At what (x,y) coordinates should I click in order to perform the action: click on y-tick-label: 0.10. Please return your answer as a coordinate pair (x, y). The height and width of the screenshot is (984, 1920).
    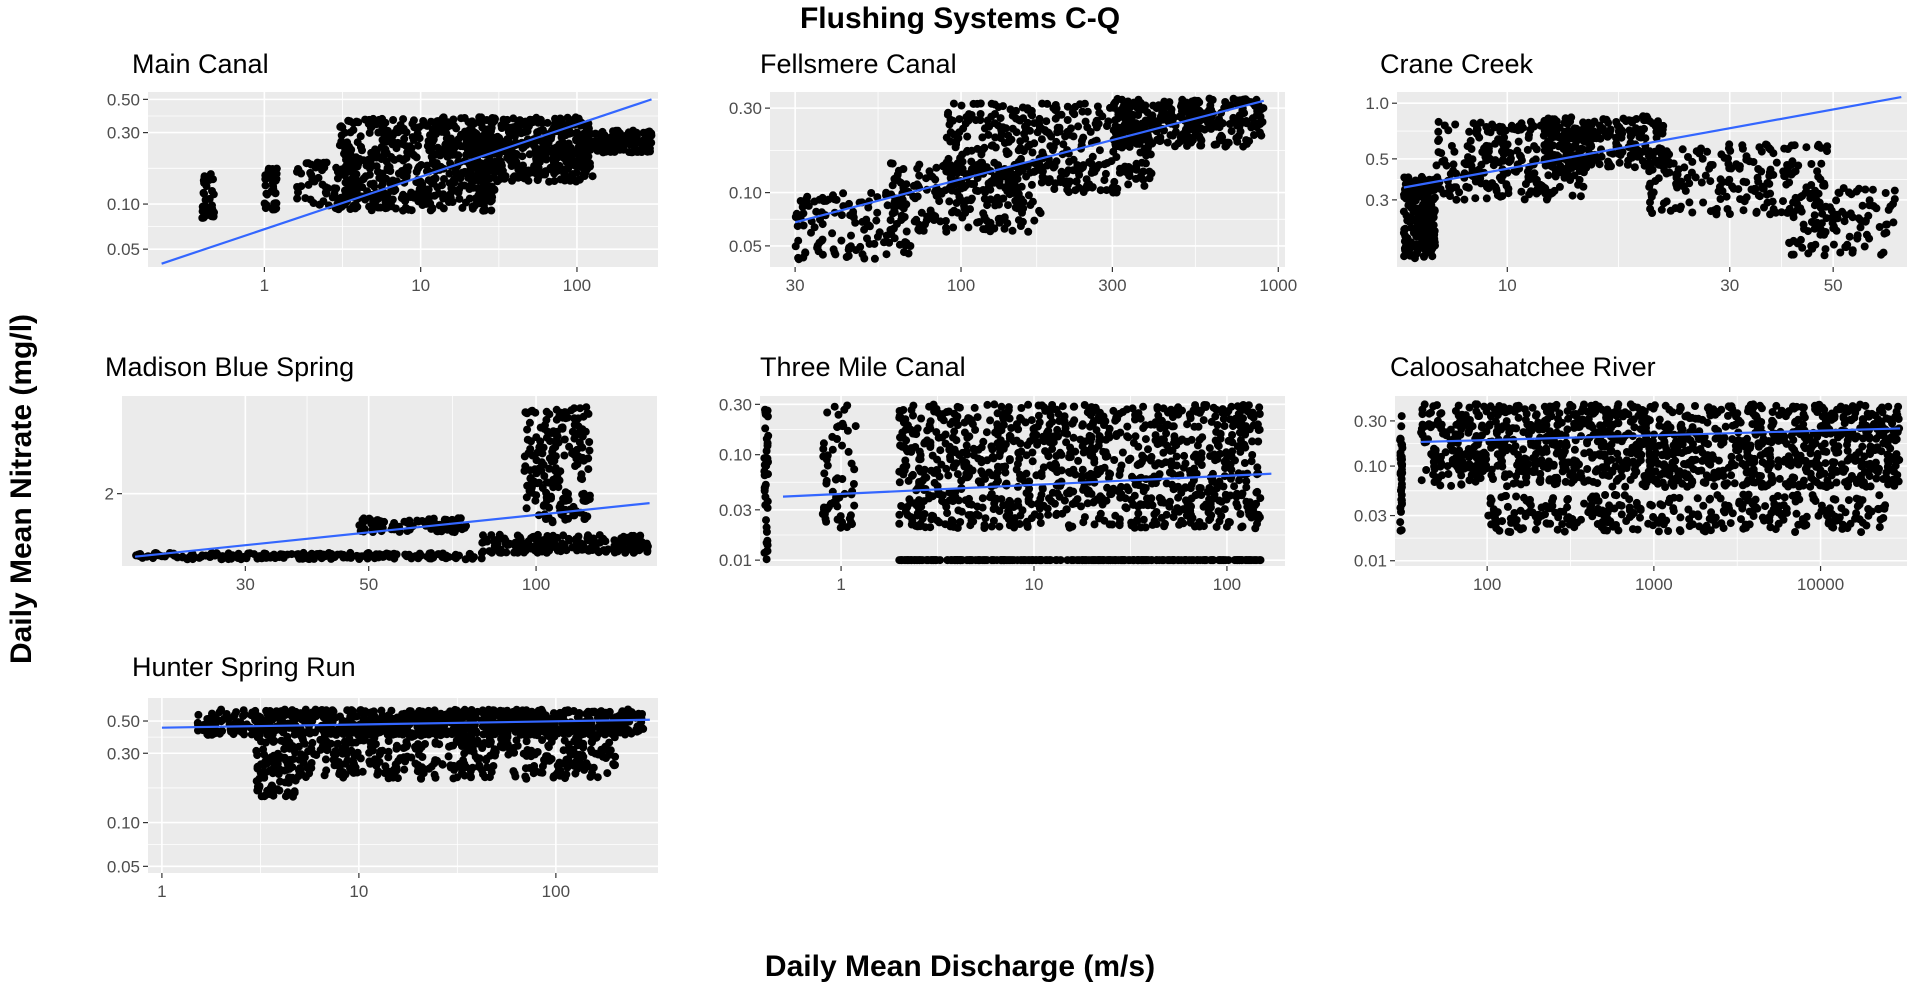
    Looking at the image, I should click on (745, 193).